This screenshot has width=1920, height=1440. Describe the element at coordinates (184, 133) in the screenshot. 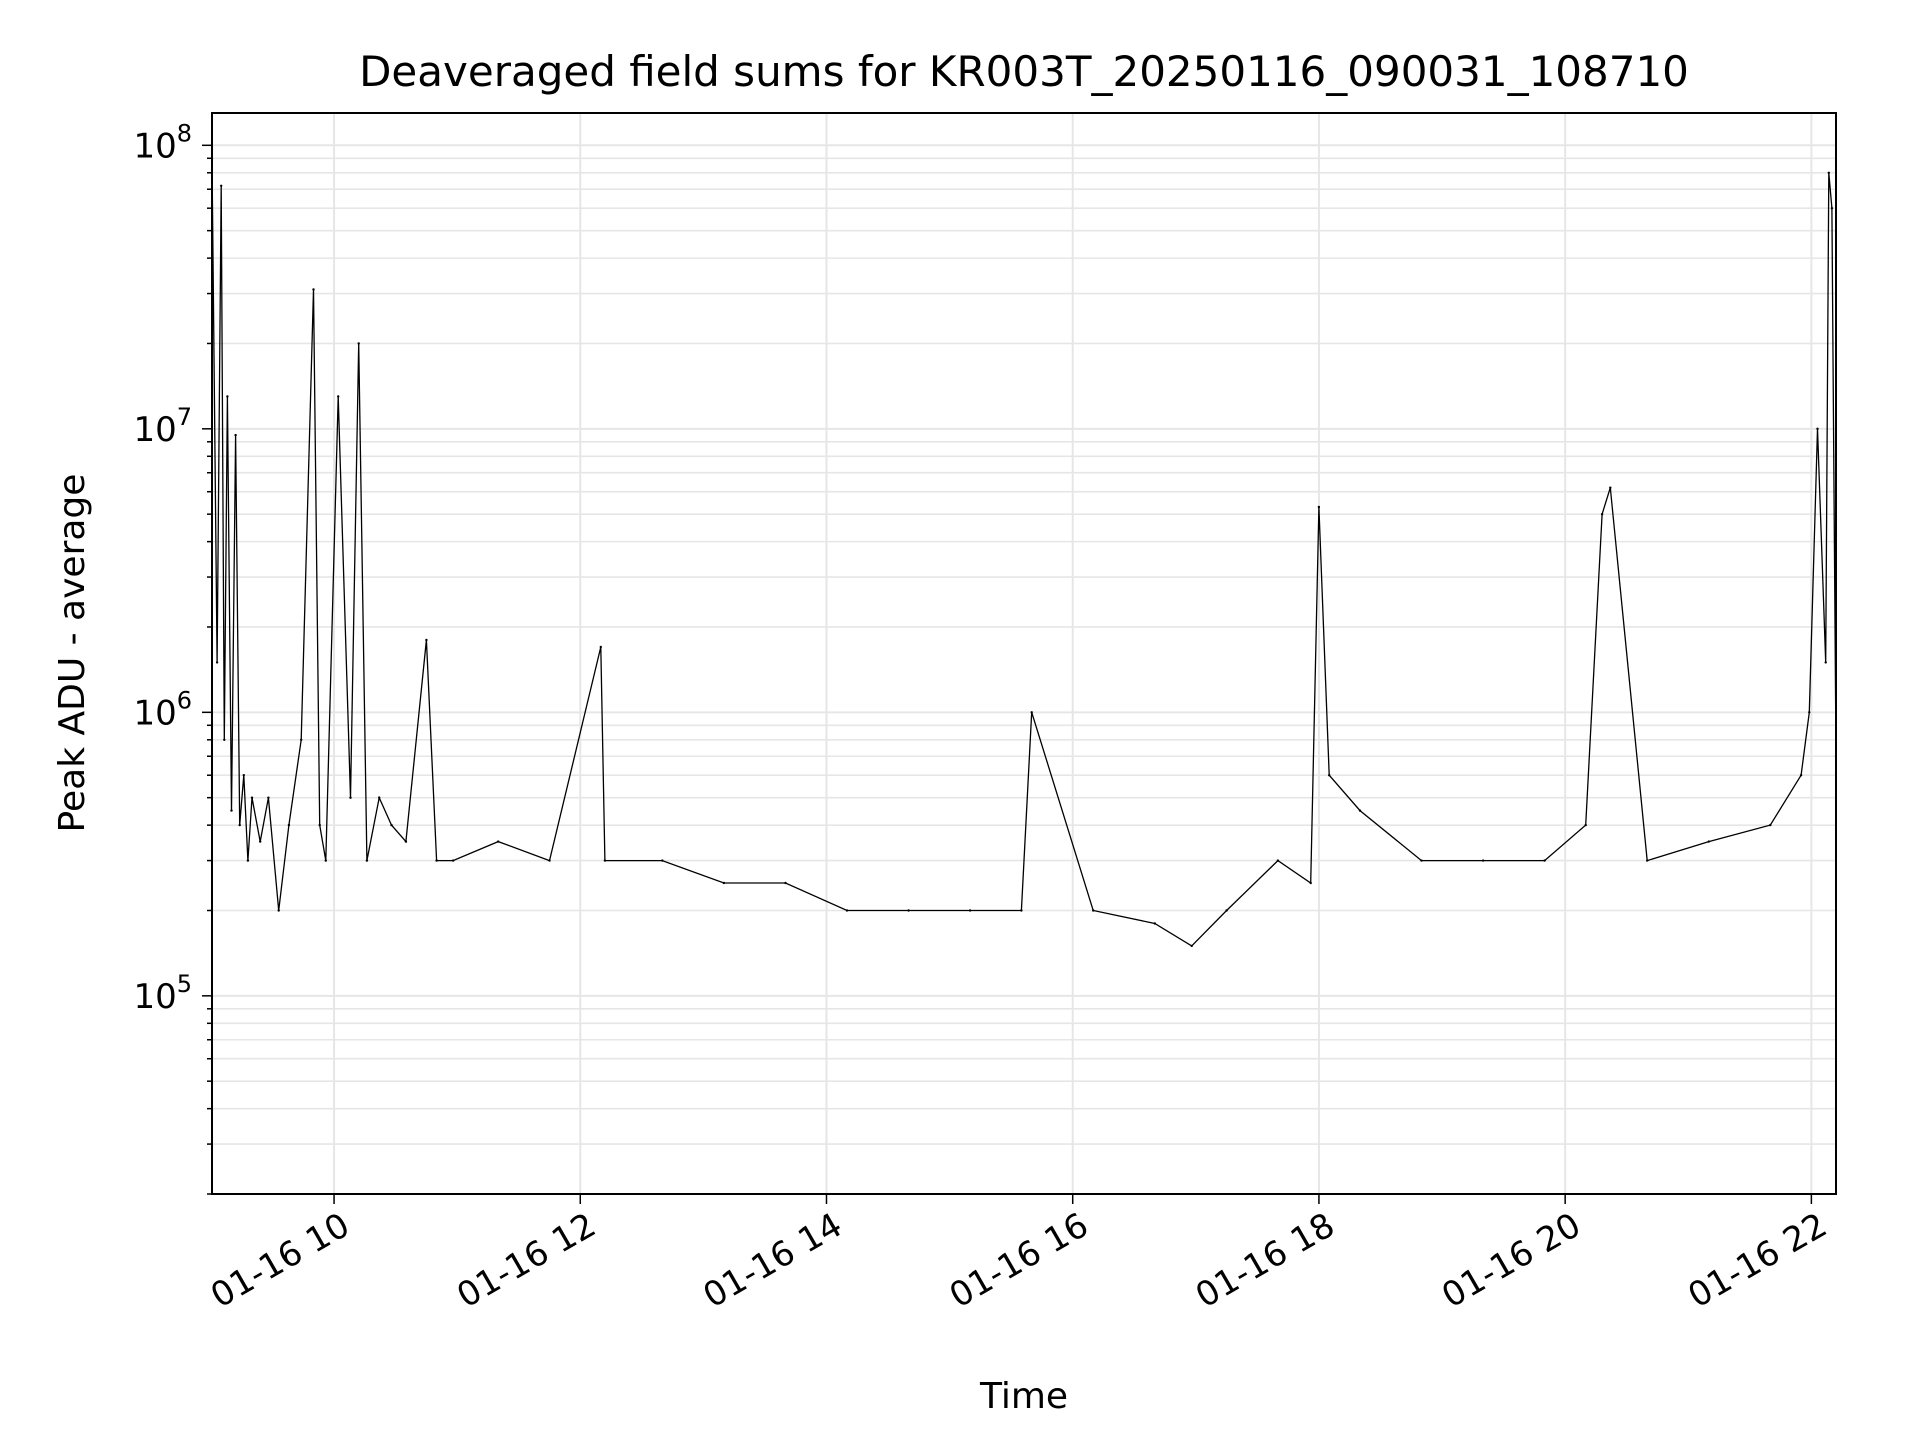

I see `y-tick-exponent: 8` at that location.